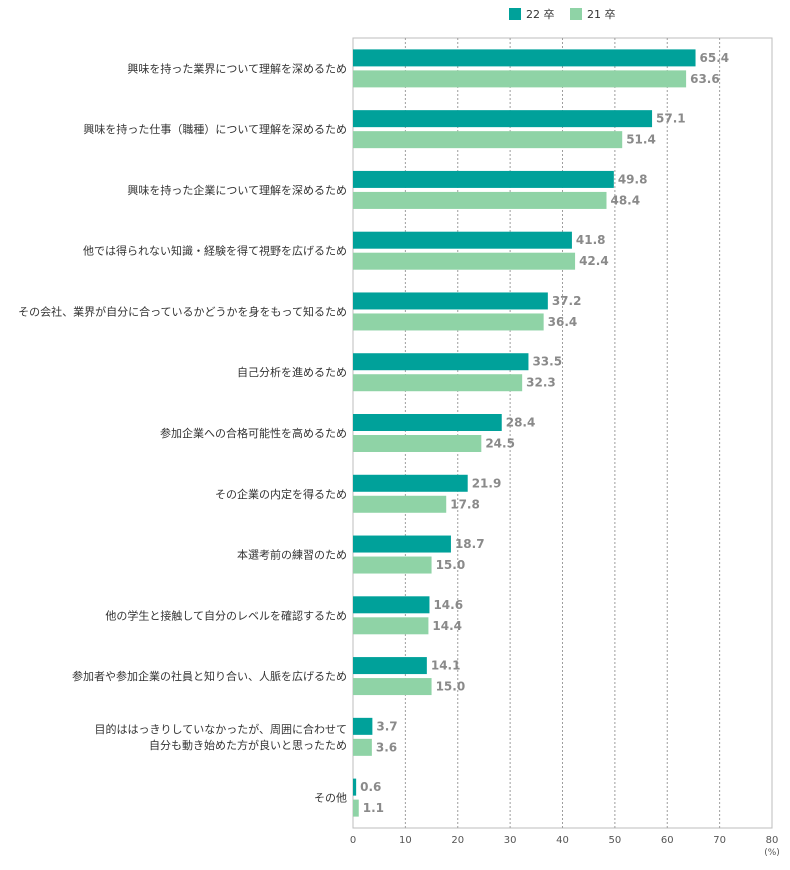 This screenshot has height=870, width=790. Describe the element at coordinates (353, 840) in the screenshot. I see `x-tick-label: 0` at that location.